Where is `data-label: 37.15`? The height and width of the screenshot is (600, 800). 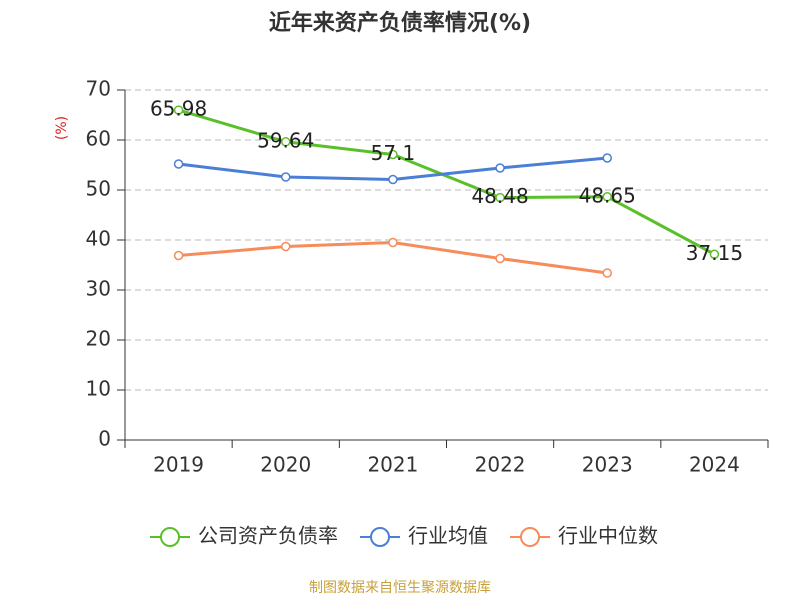 data-label: 37.15 is located at coordinates (714, 253).